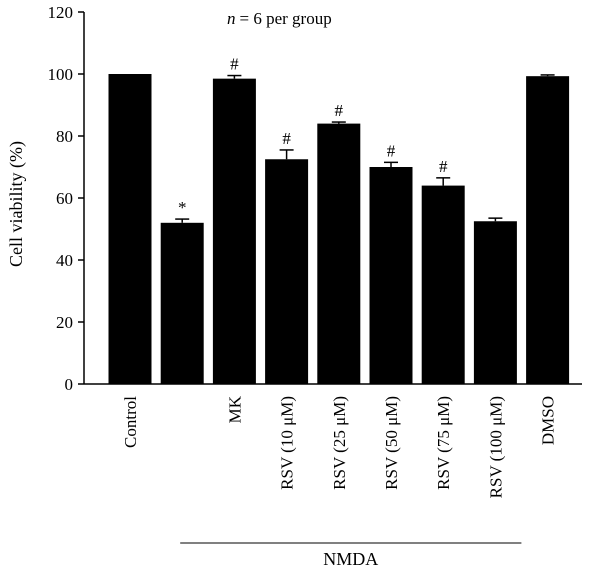 This screenshot has height=573, width=600. I want to click on sample-size-text: = 6 per group, so click(286, 18).